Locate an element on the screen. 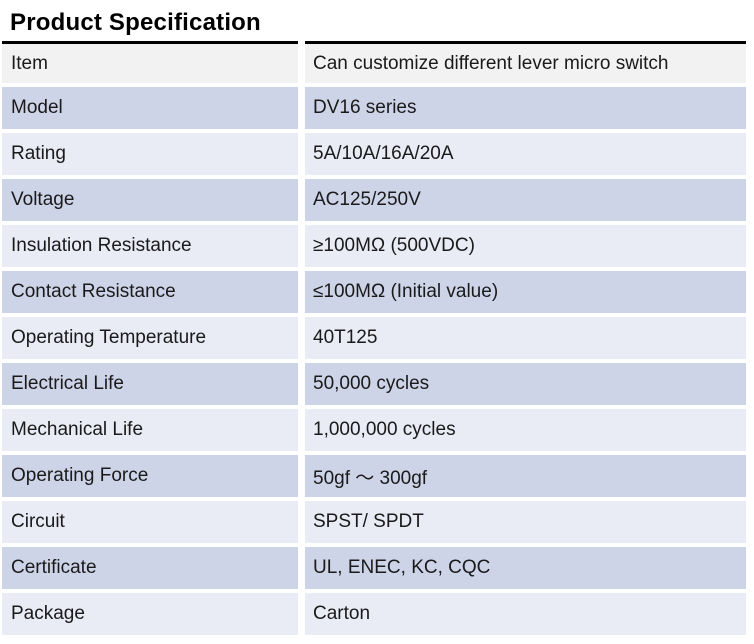 The height and width of the screenshot is (644, 754). table-row: Operating Temperature 40T125 is located at coordinates (374, 338).